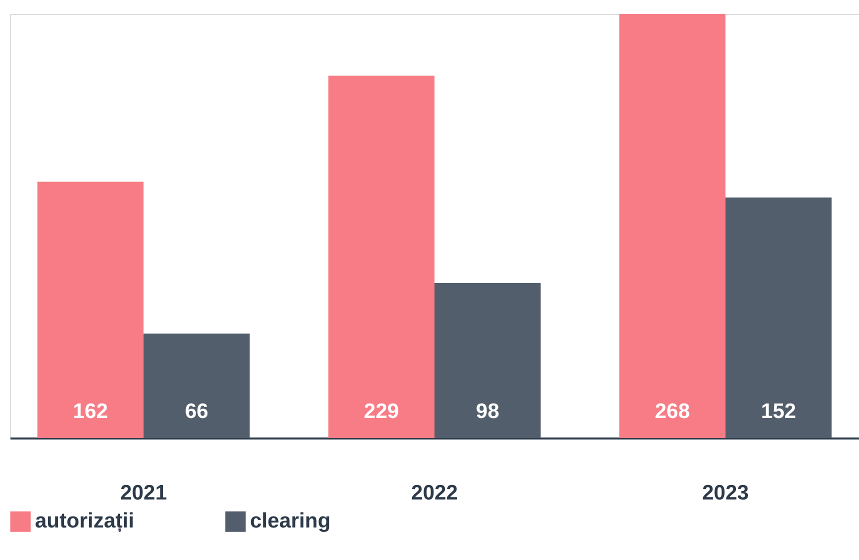  I want to click on data-label: 66, so click(196, 411).